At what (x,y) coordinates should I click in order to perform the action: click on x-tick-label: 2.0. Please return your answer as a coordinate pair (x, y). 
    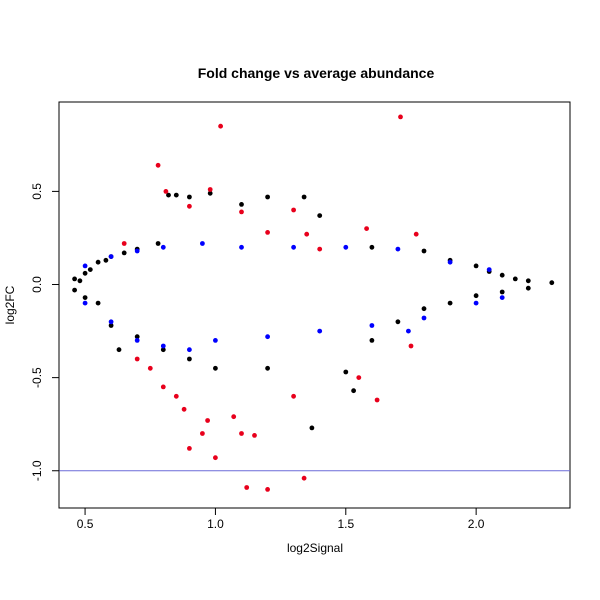
    Looking at the image, I should click on (476, 524).